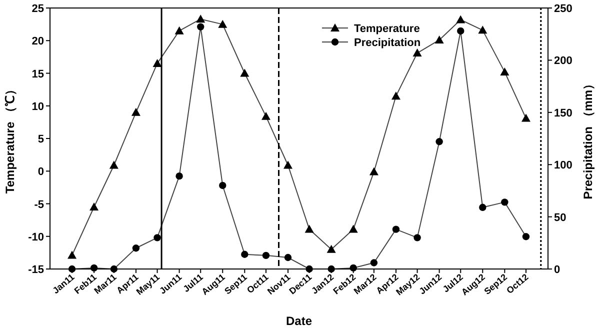 The width and height of the screenshot is (600, 332). What do you see at coordinates (41, 140) in the screenshot?
I see `y-tick-label: 5` at bounding box center [41, 140].